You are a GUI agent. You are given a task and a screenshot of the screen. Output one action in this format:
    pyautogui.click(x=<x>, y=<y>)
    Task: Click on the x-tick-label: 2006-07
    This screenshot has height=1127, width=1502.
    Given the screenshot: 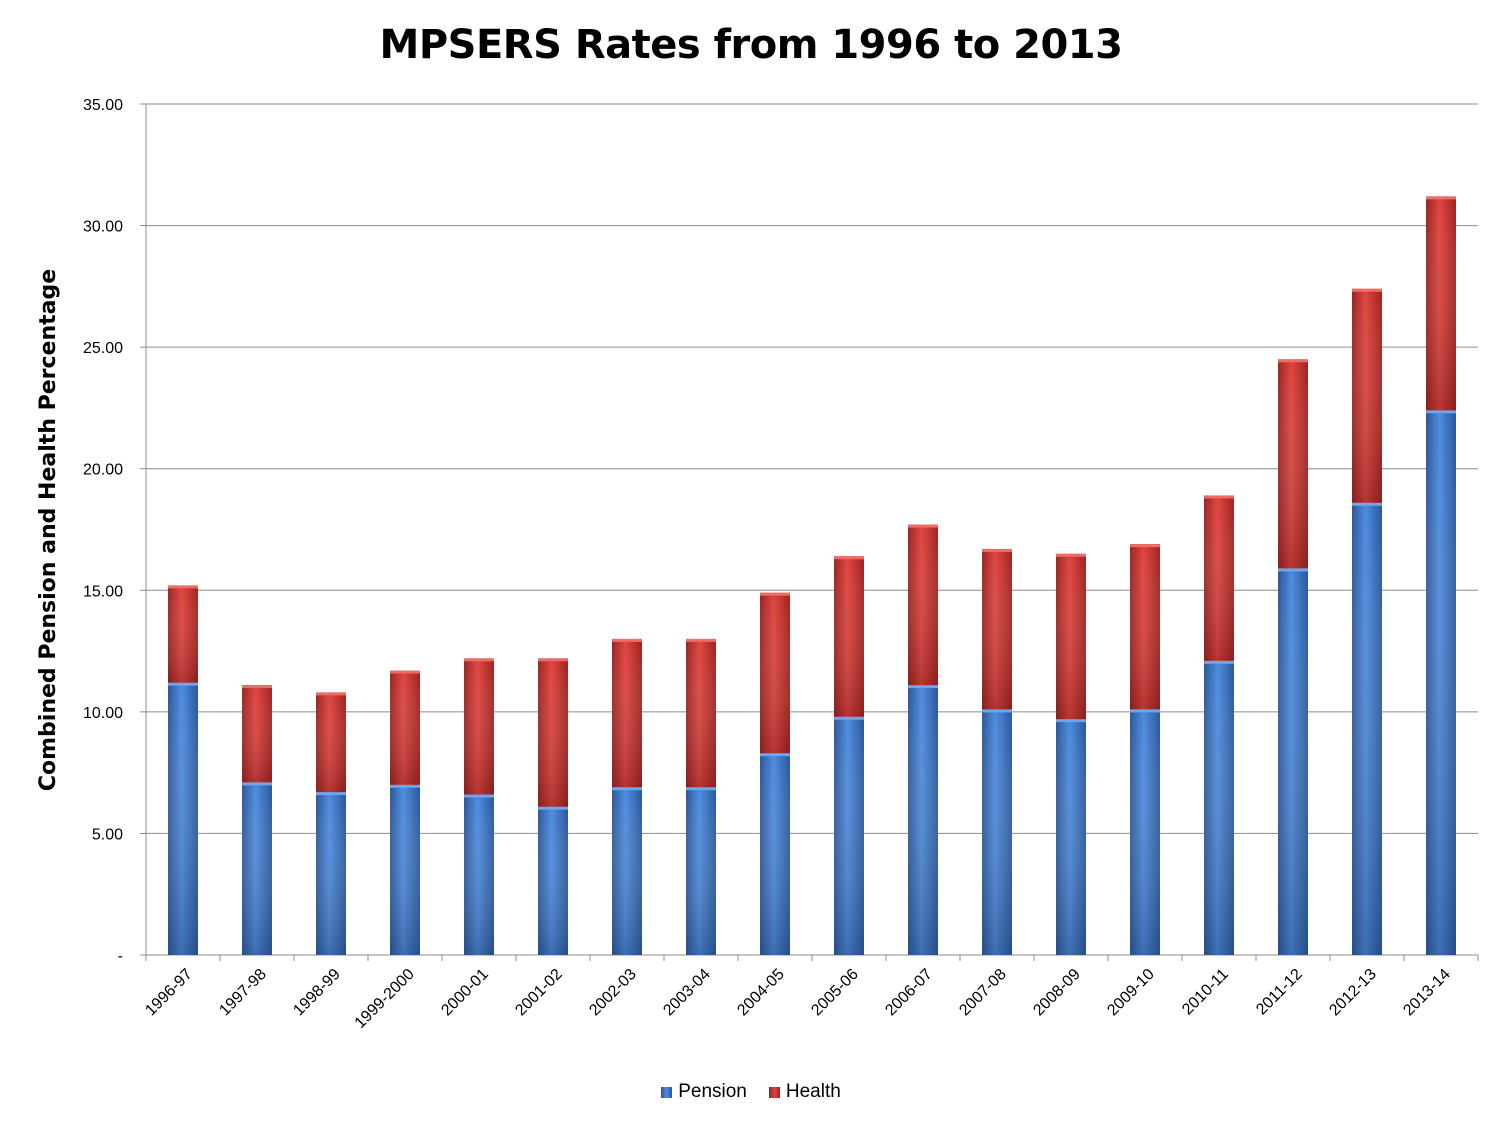 What is the action you would take?
    pyautogui.click(x=909, y=993)
    